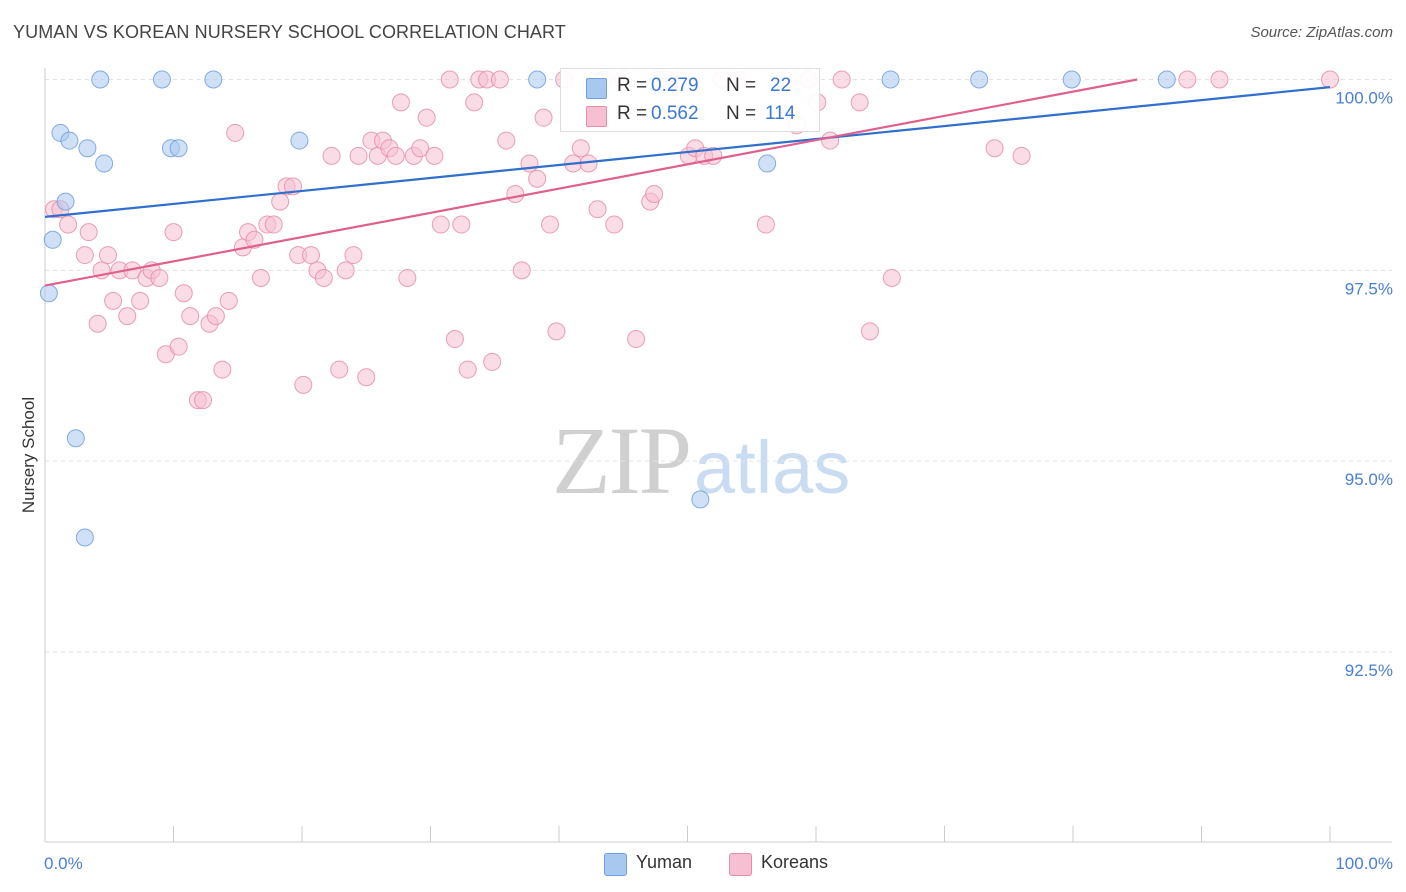 The image size is (1406, 892). What do you see at coordinates (781, 85) in the screenshot?
I see `legend-n-value: 22` at bounding box center [781, 85].